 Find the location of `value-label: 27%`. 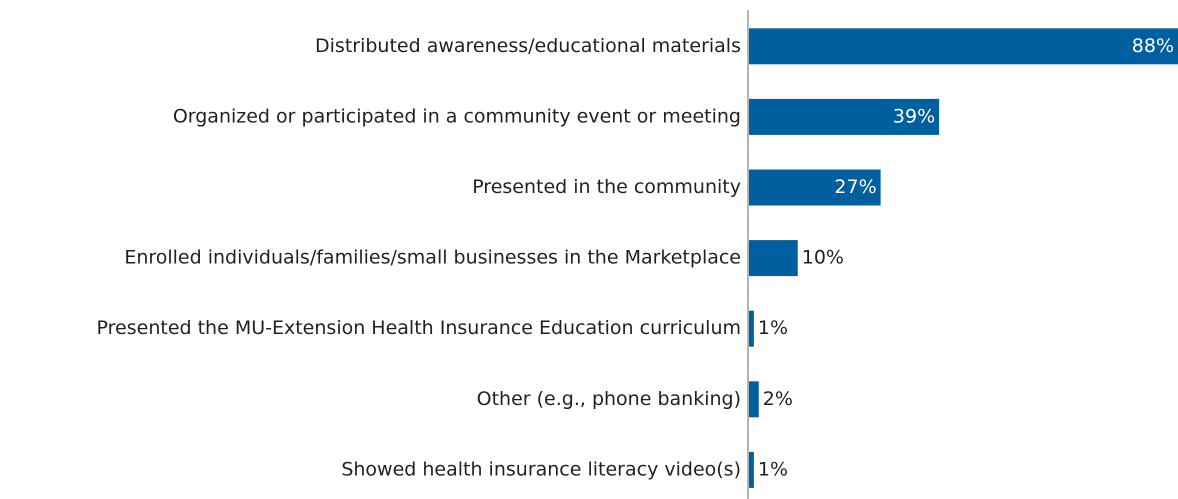

value-label: 27% is located at coordinates (855, 187).